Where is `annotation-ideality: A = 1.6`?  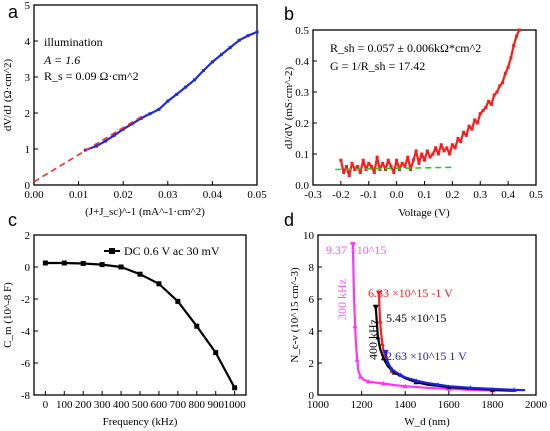 annotation-ideality: A = 1.6 is located at coordinates (61, 60).